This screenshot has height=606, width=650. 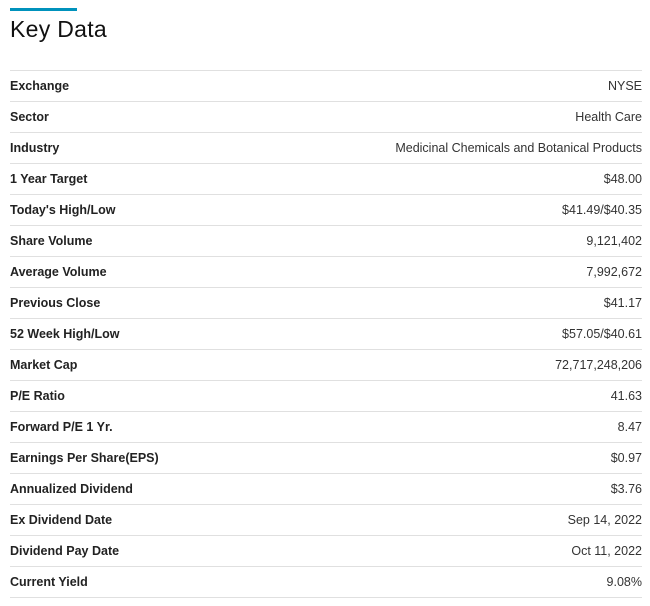 What do you see at coordinates (71, 489) in the screenshot?
I see `row-label: Annualized Dividend` at bounding box center [71, 489].